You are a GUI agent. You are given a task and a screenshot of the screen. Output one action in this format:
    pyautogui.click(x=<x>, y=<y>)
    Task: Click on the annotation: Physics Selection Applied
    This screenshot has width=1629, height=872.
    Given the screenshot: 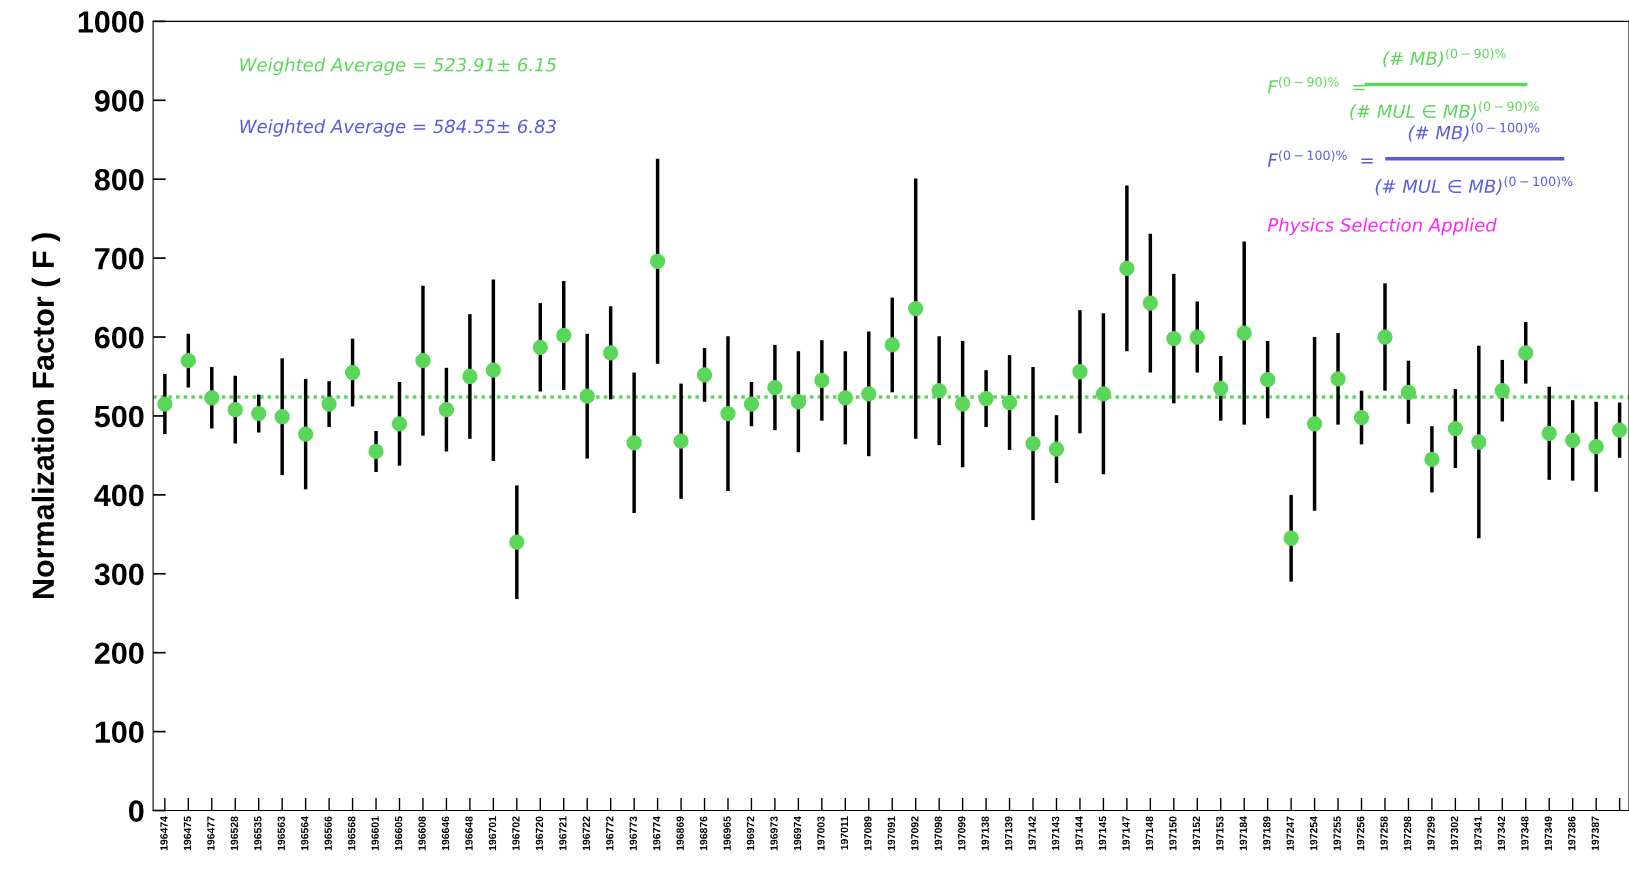 What is the action you would take?
    pyautogui.click(x=1382, y=226)
    